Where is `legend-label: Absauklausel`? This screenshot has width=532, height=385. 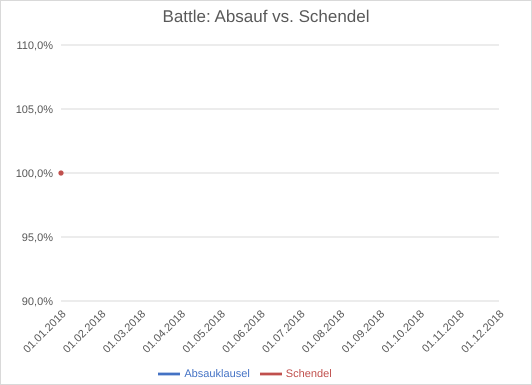 legend-label: Absauklausel is located at coordinates (217, 374).